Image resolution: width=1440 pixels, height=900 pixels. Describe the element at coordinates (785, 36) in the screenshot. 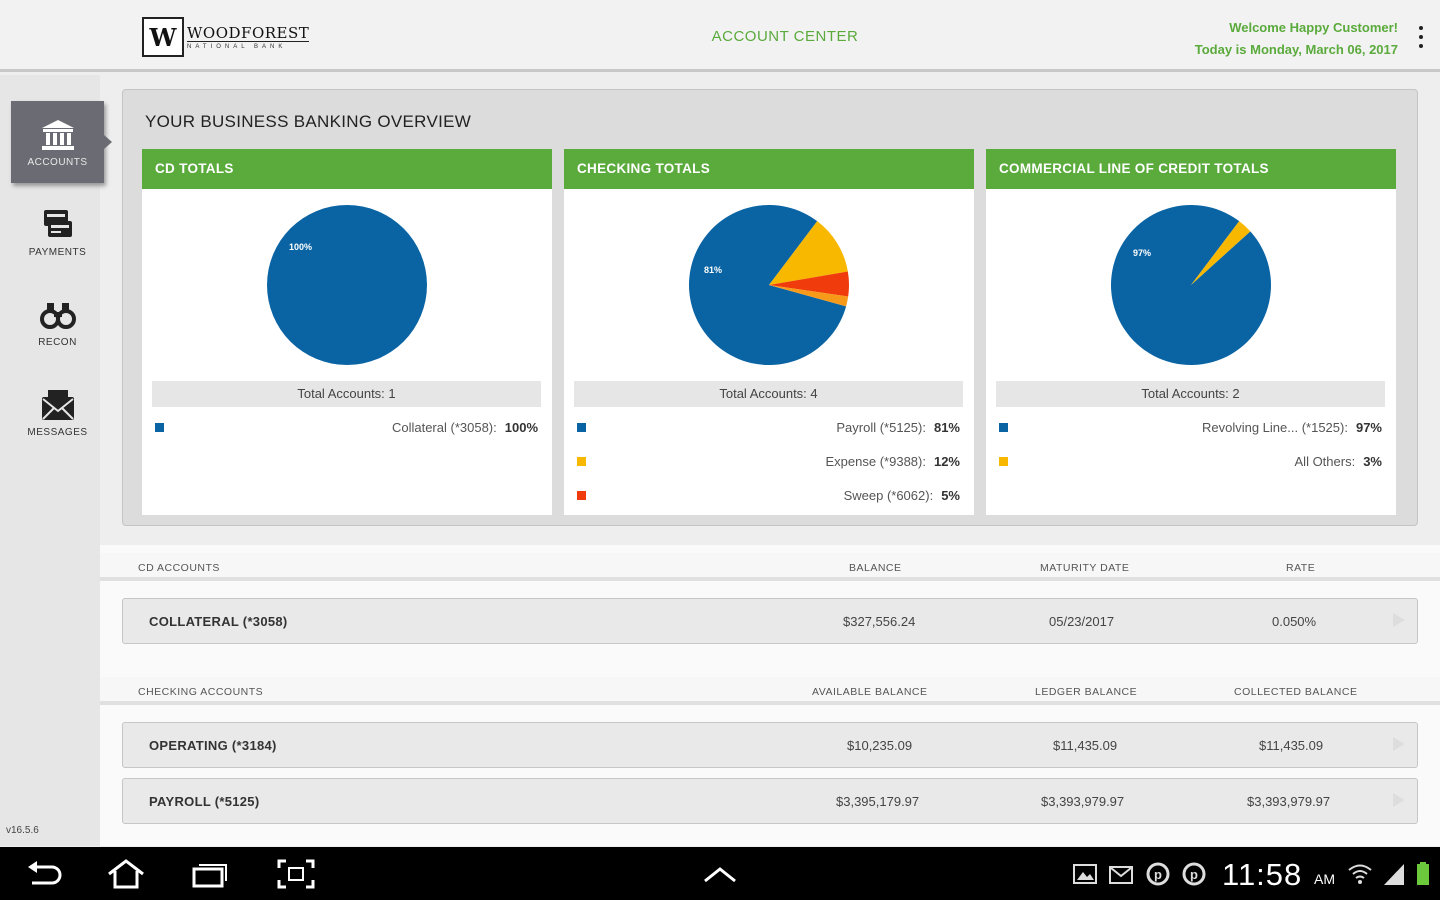

I see `page-title: ACCOUNT CENTER` at that location.